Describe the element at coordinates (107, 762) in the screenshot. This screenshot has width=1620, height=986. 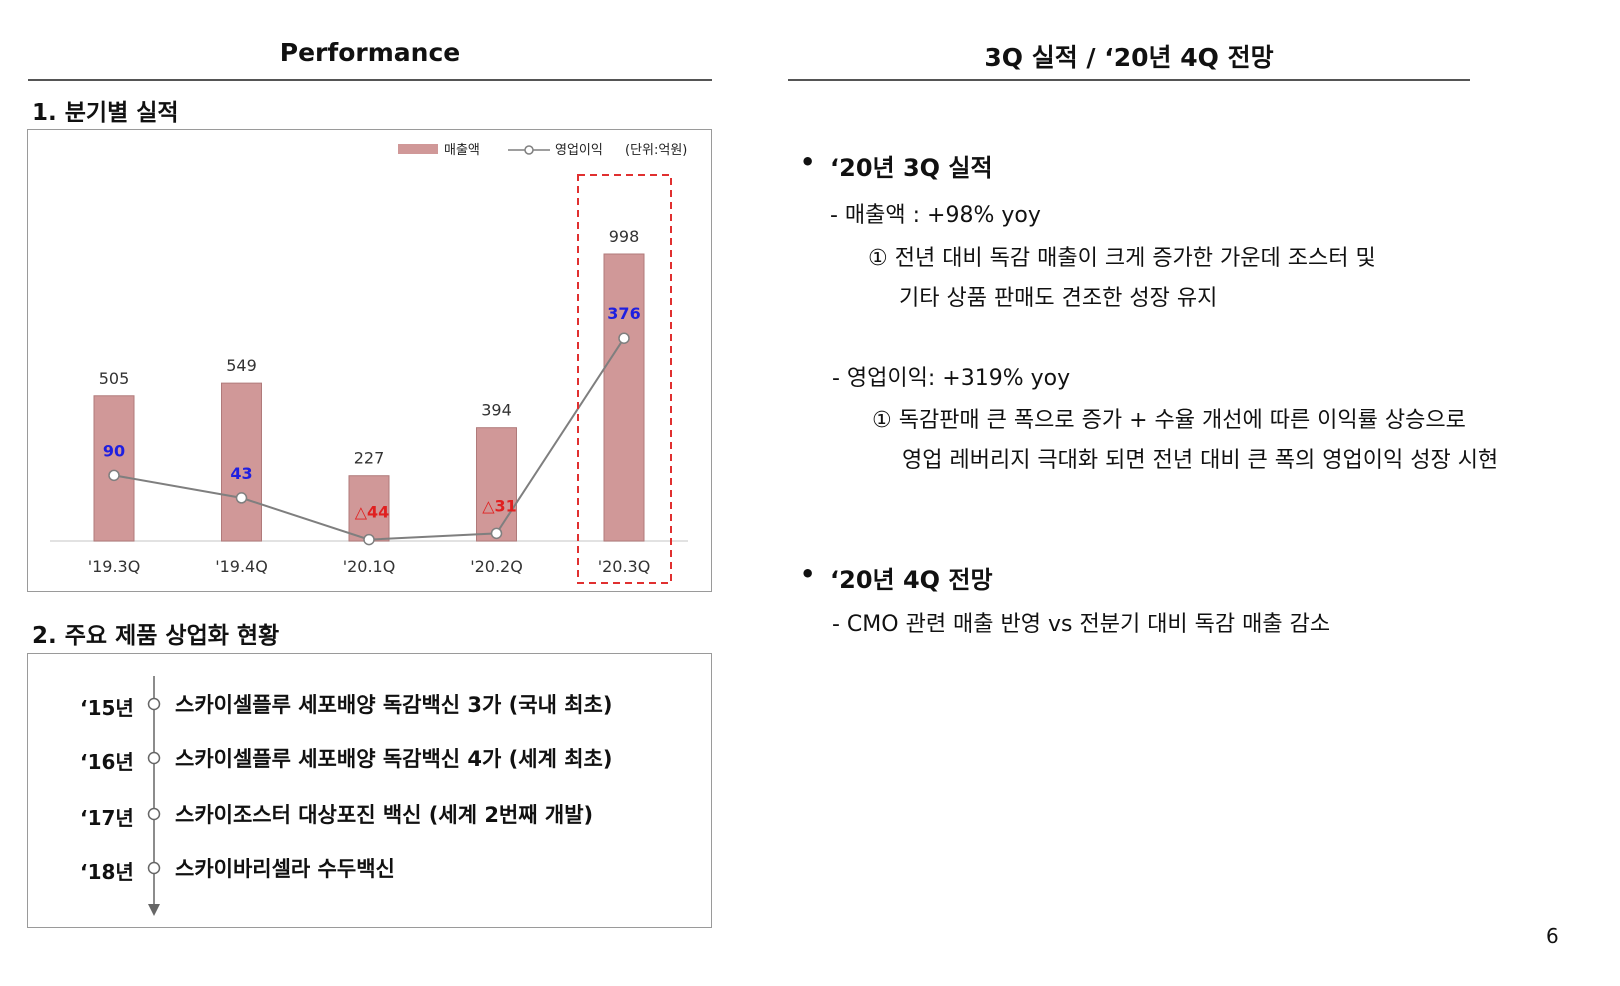
I see `timeline-year: ‘16년` at that location.